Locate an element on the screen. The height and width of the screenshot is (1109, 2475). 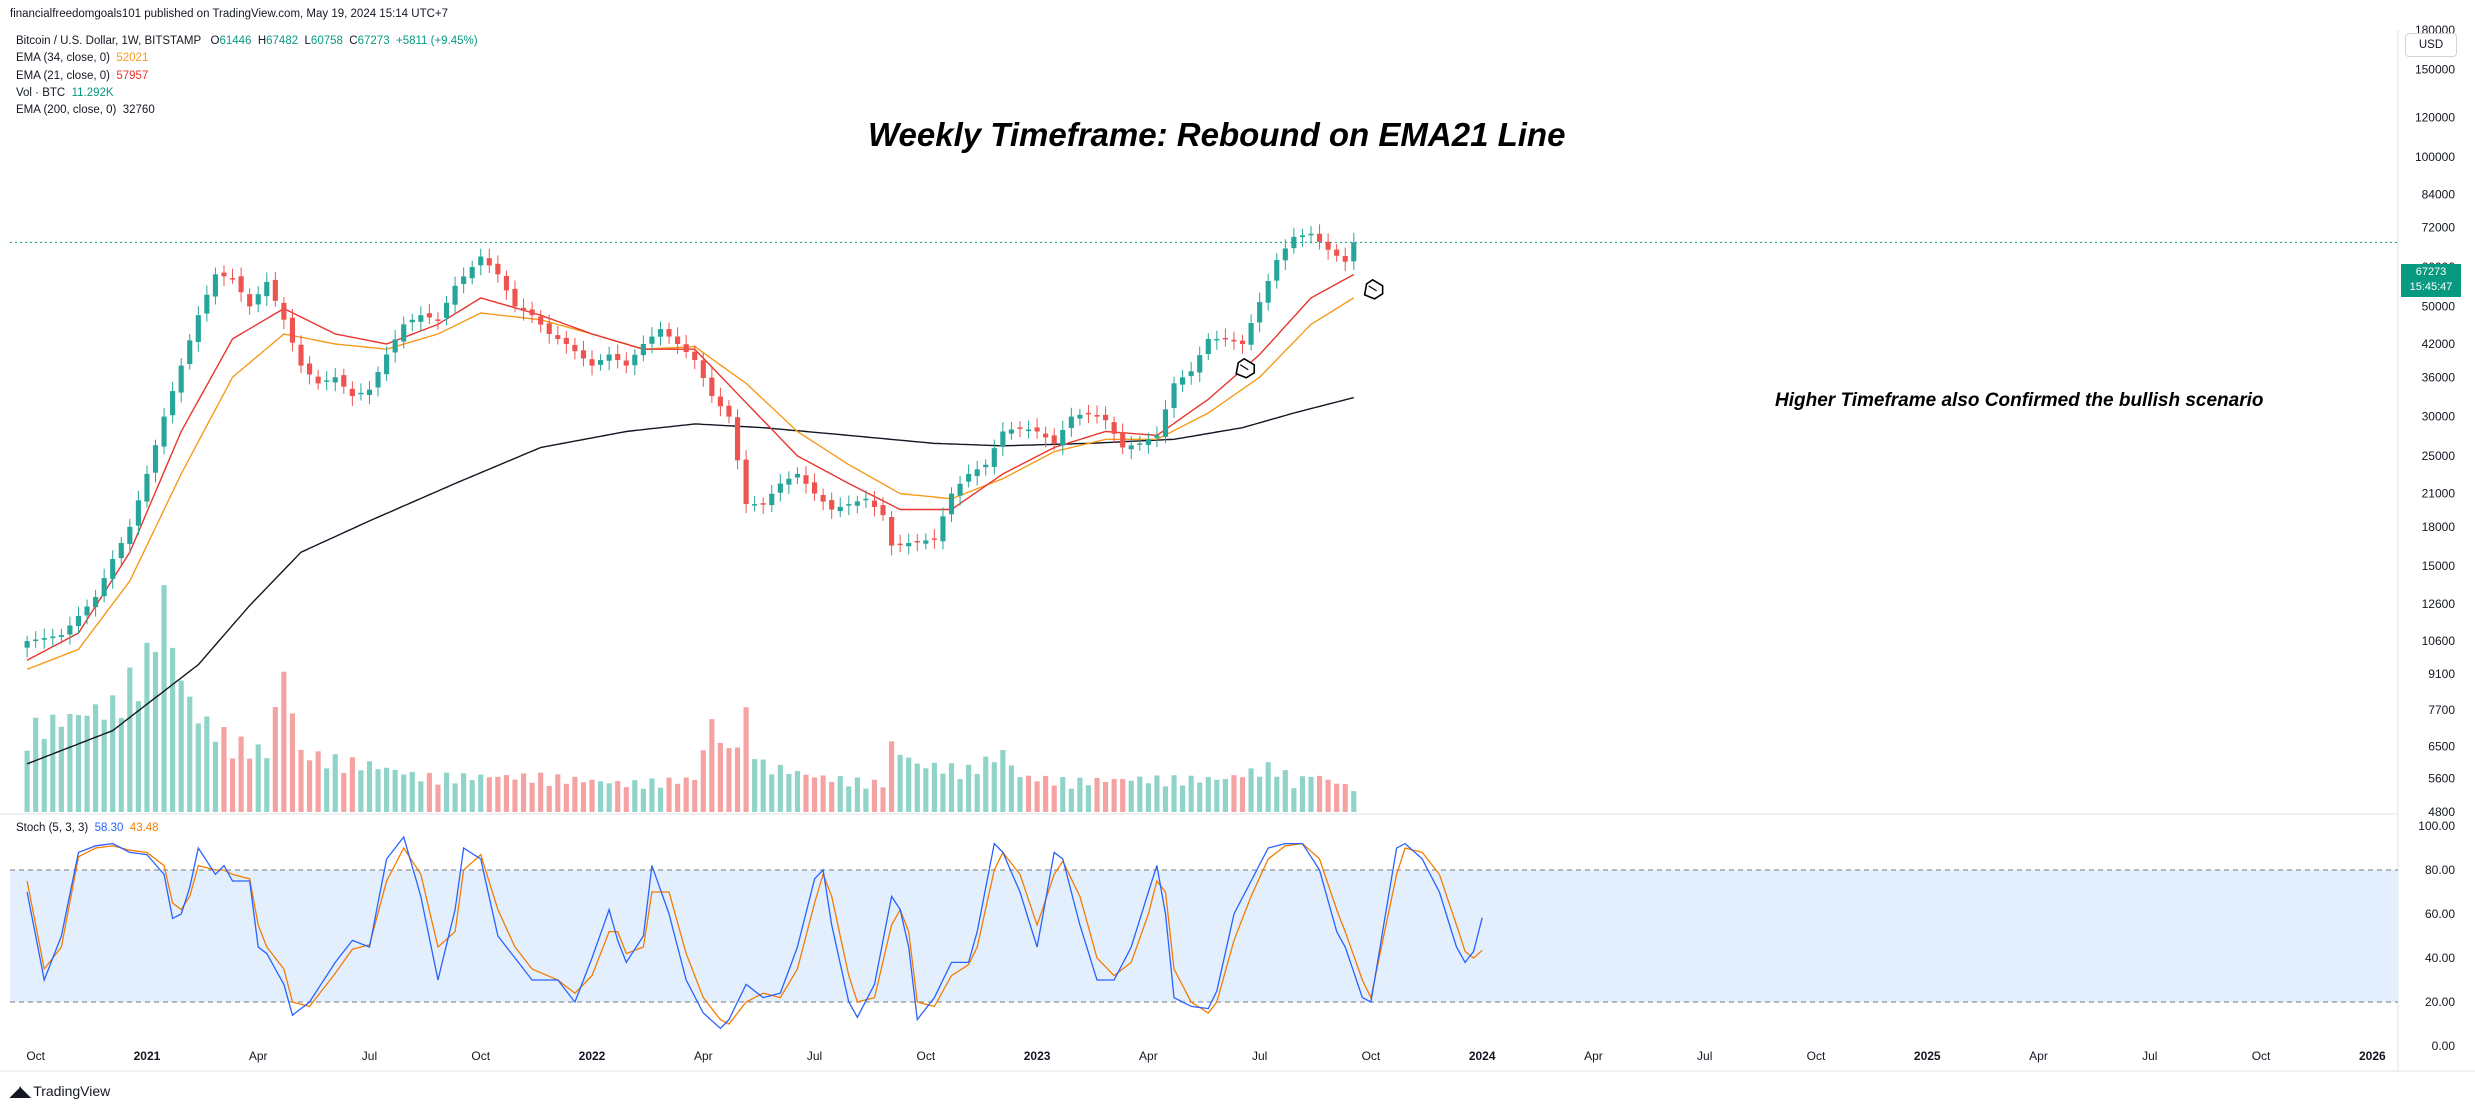
price-tick-label: 72000 is located at coordinates (2439, 228).